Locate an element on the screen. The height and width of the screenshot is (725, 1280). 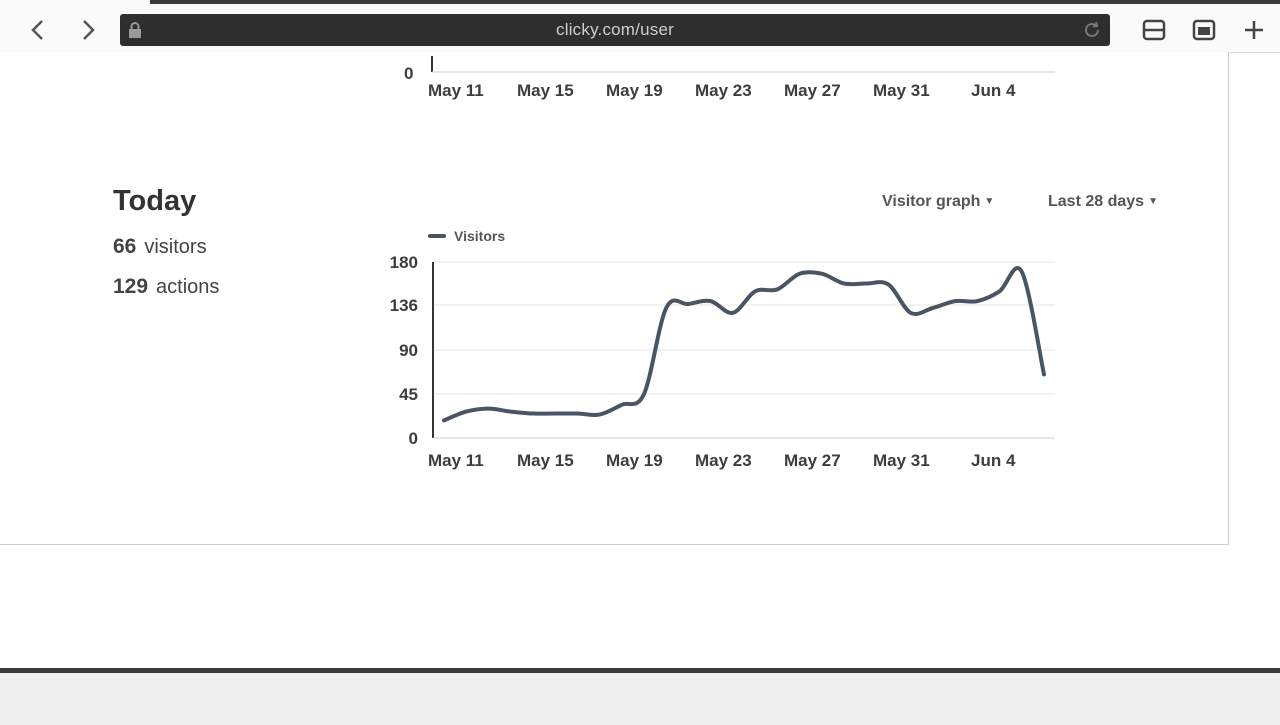
back-button is located at coordinates (38, 30).